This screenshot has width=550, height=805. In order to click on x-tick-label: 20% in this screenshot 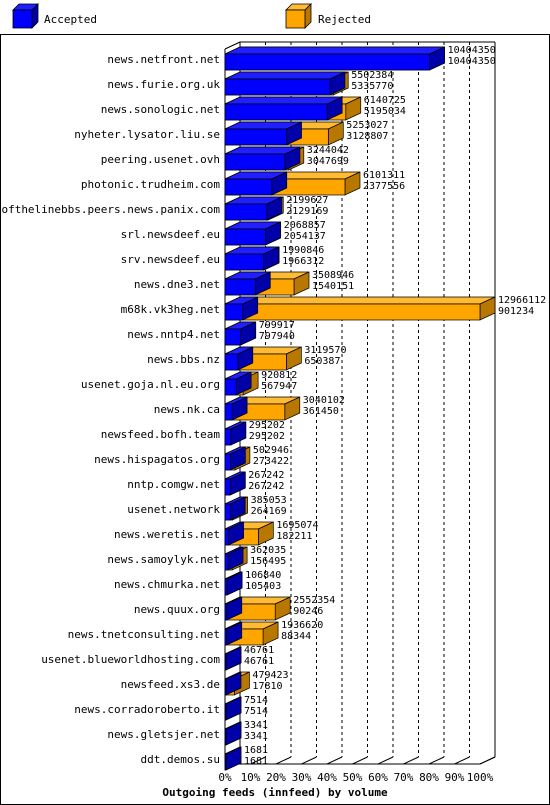, I will do `click(276, 777)`.